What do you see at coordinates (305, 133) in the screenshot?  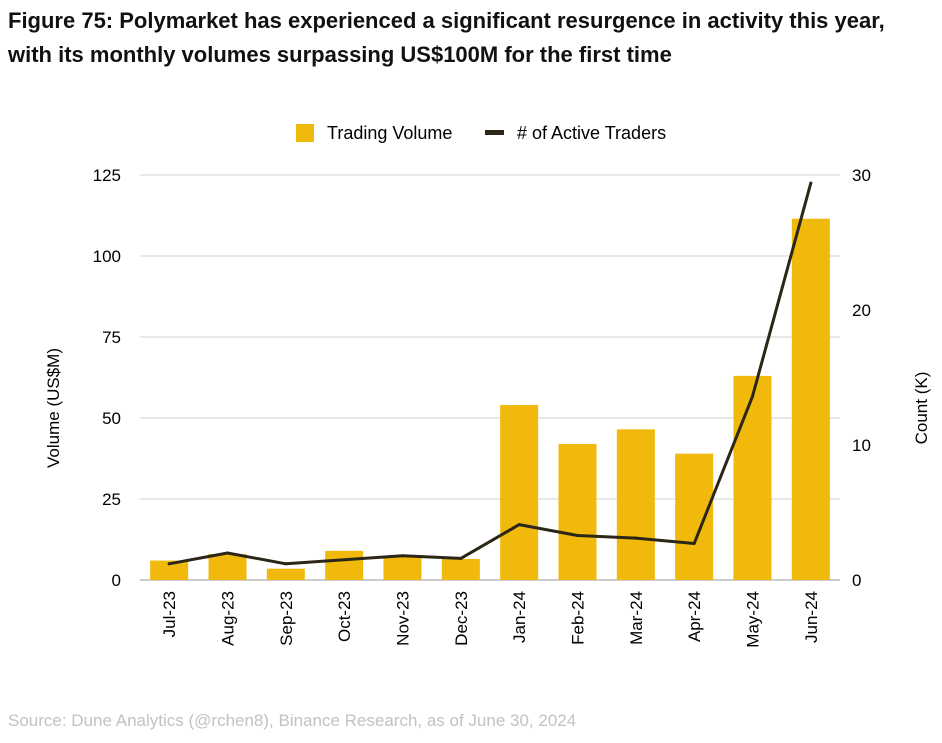 I see `legend-swatch-trading-volume` at bounding box center [305, 133].